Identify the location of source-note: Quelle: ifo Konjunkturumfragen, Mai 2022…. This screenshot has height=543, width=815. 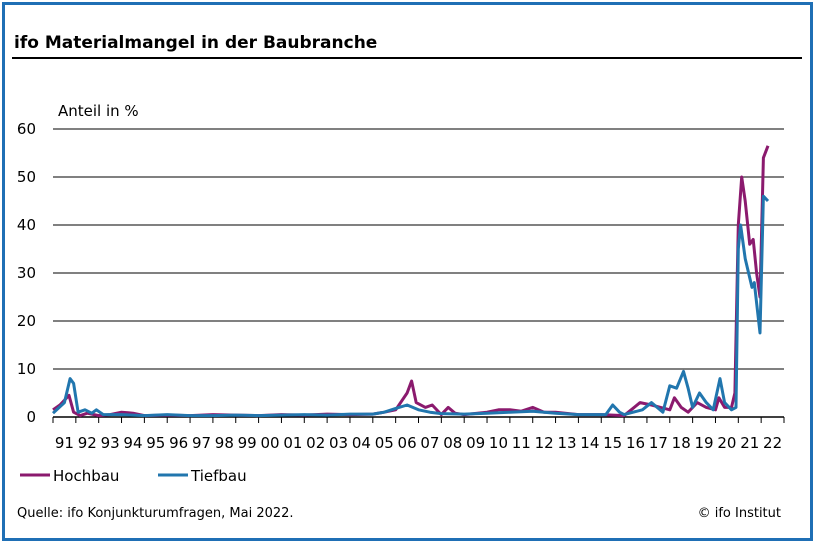
(155, 513).